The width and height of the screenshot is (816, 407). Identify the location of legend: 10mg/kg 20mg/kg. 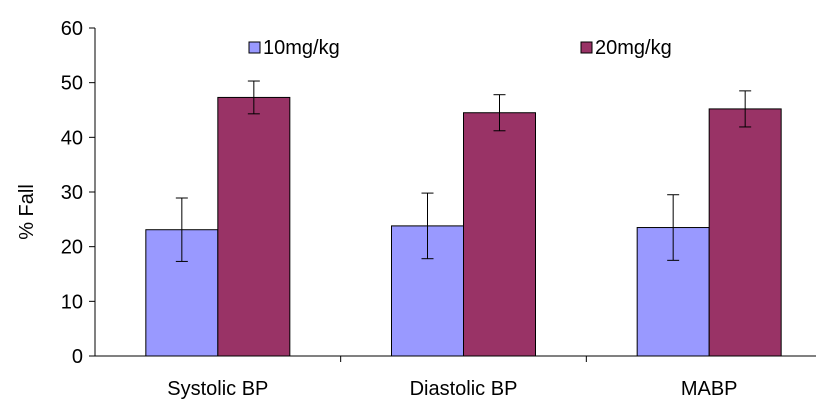
(460, 48).